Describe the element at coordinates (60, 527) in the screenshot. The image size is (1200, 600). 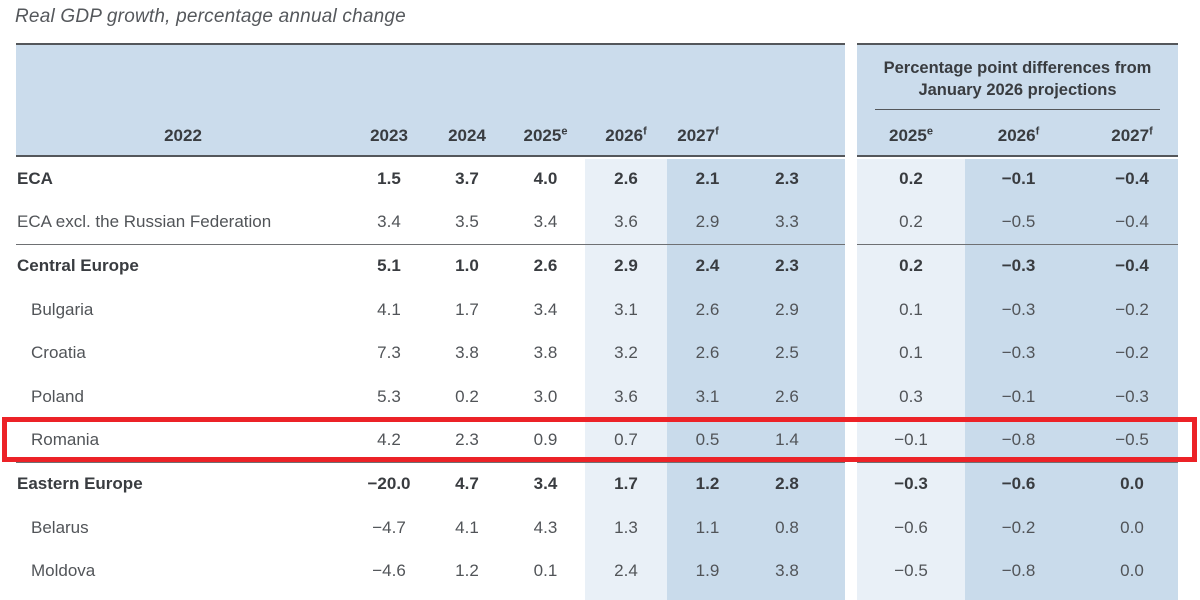
I see `row-label: Belarus` at that location.